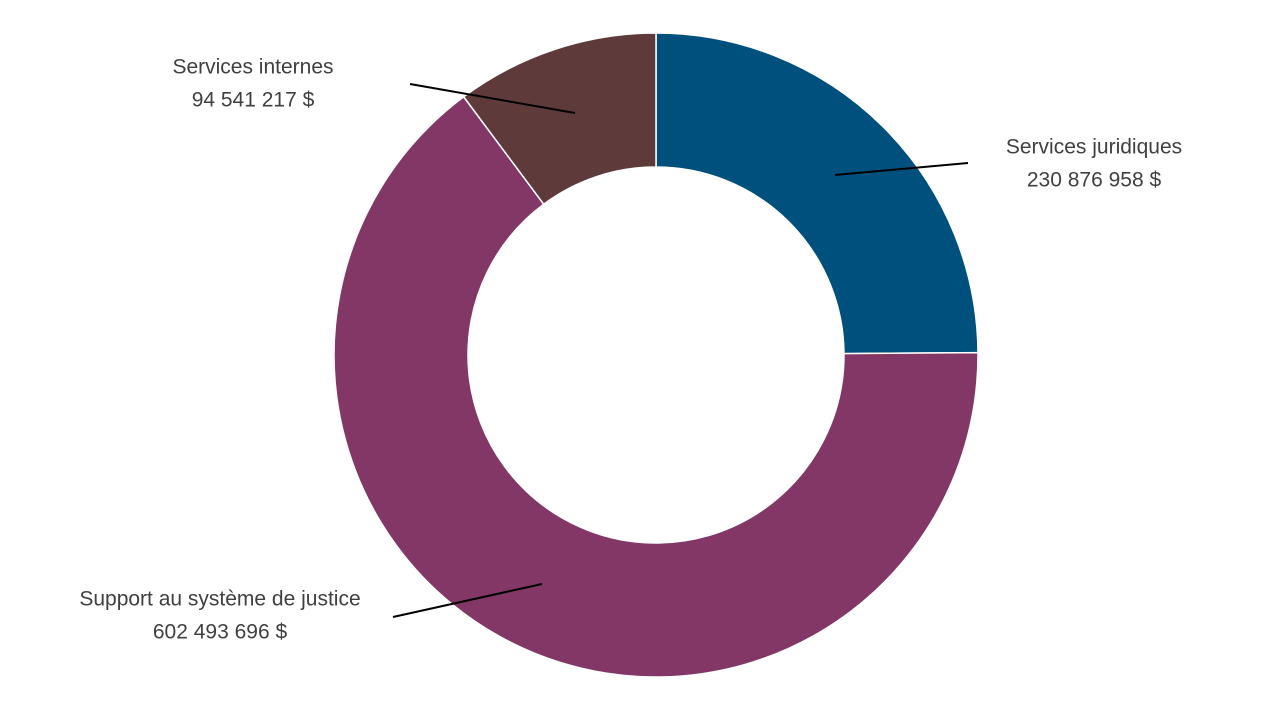 This screenshot has height=725, width=1280. What do you see at coordinates (220, 632) in the screenshot?
I see `value-label: 602 493 696 $` at bounding box center [220, 632].